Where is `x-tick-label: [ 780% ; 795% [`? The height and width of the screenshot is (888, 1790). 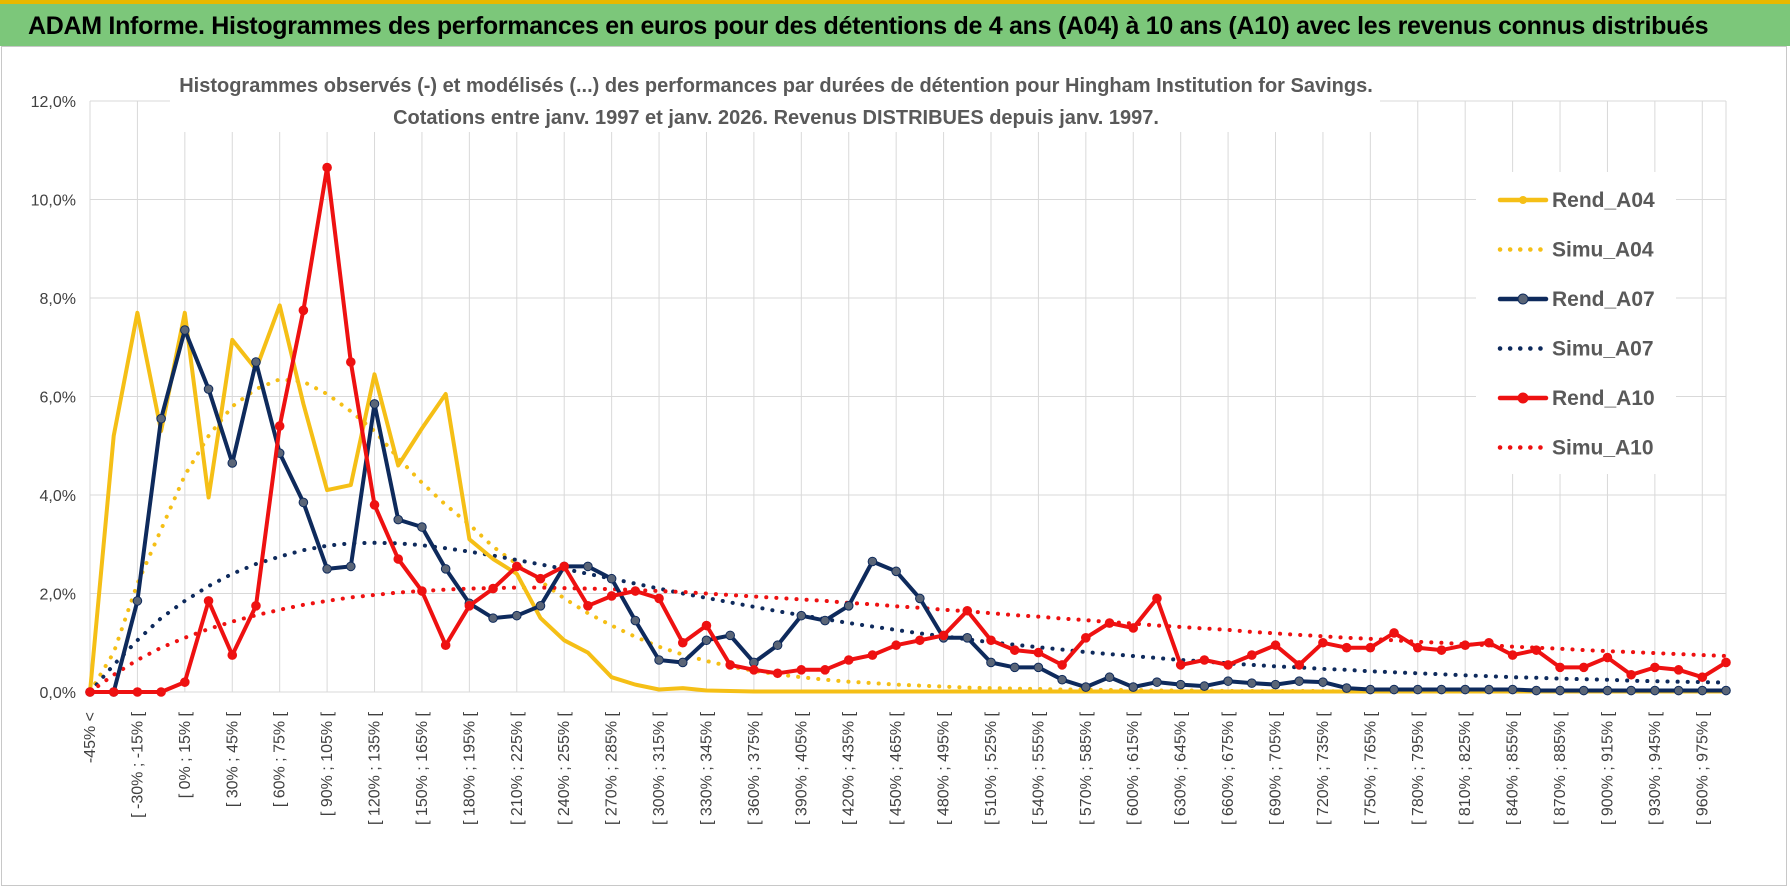
x-tick-label: [ 780% ; 795% [ is located at coordinates (1418, 768).